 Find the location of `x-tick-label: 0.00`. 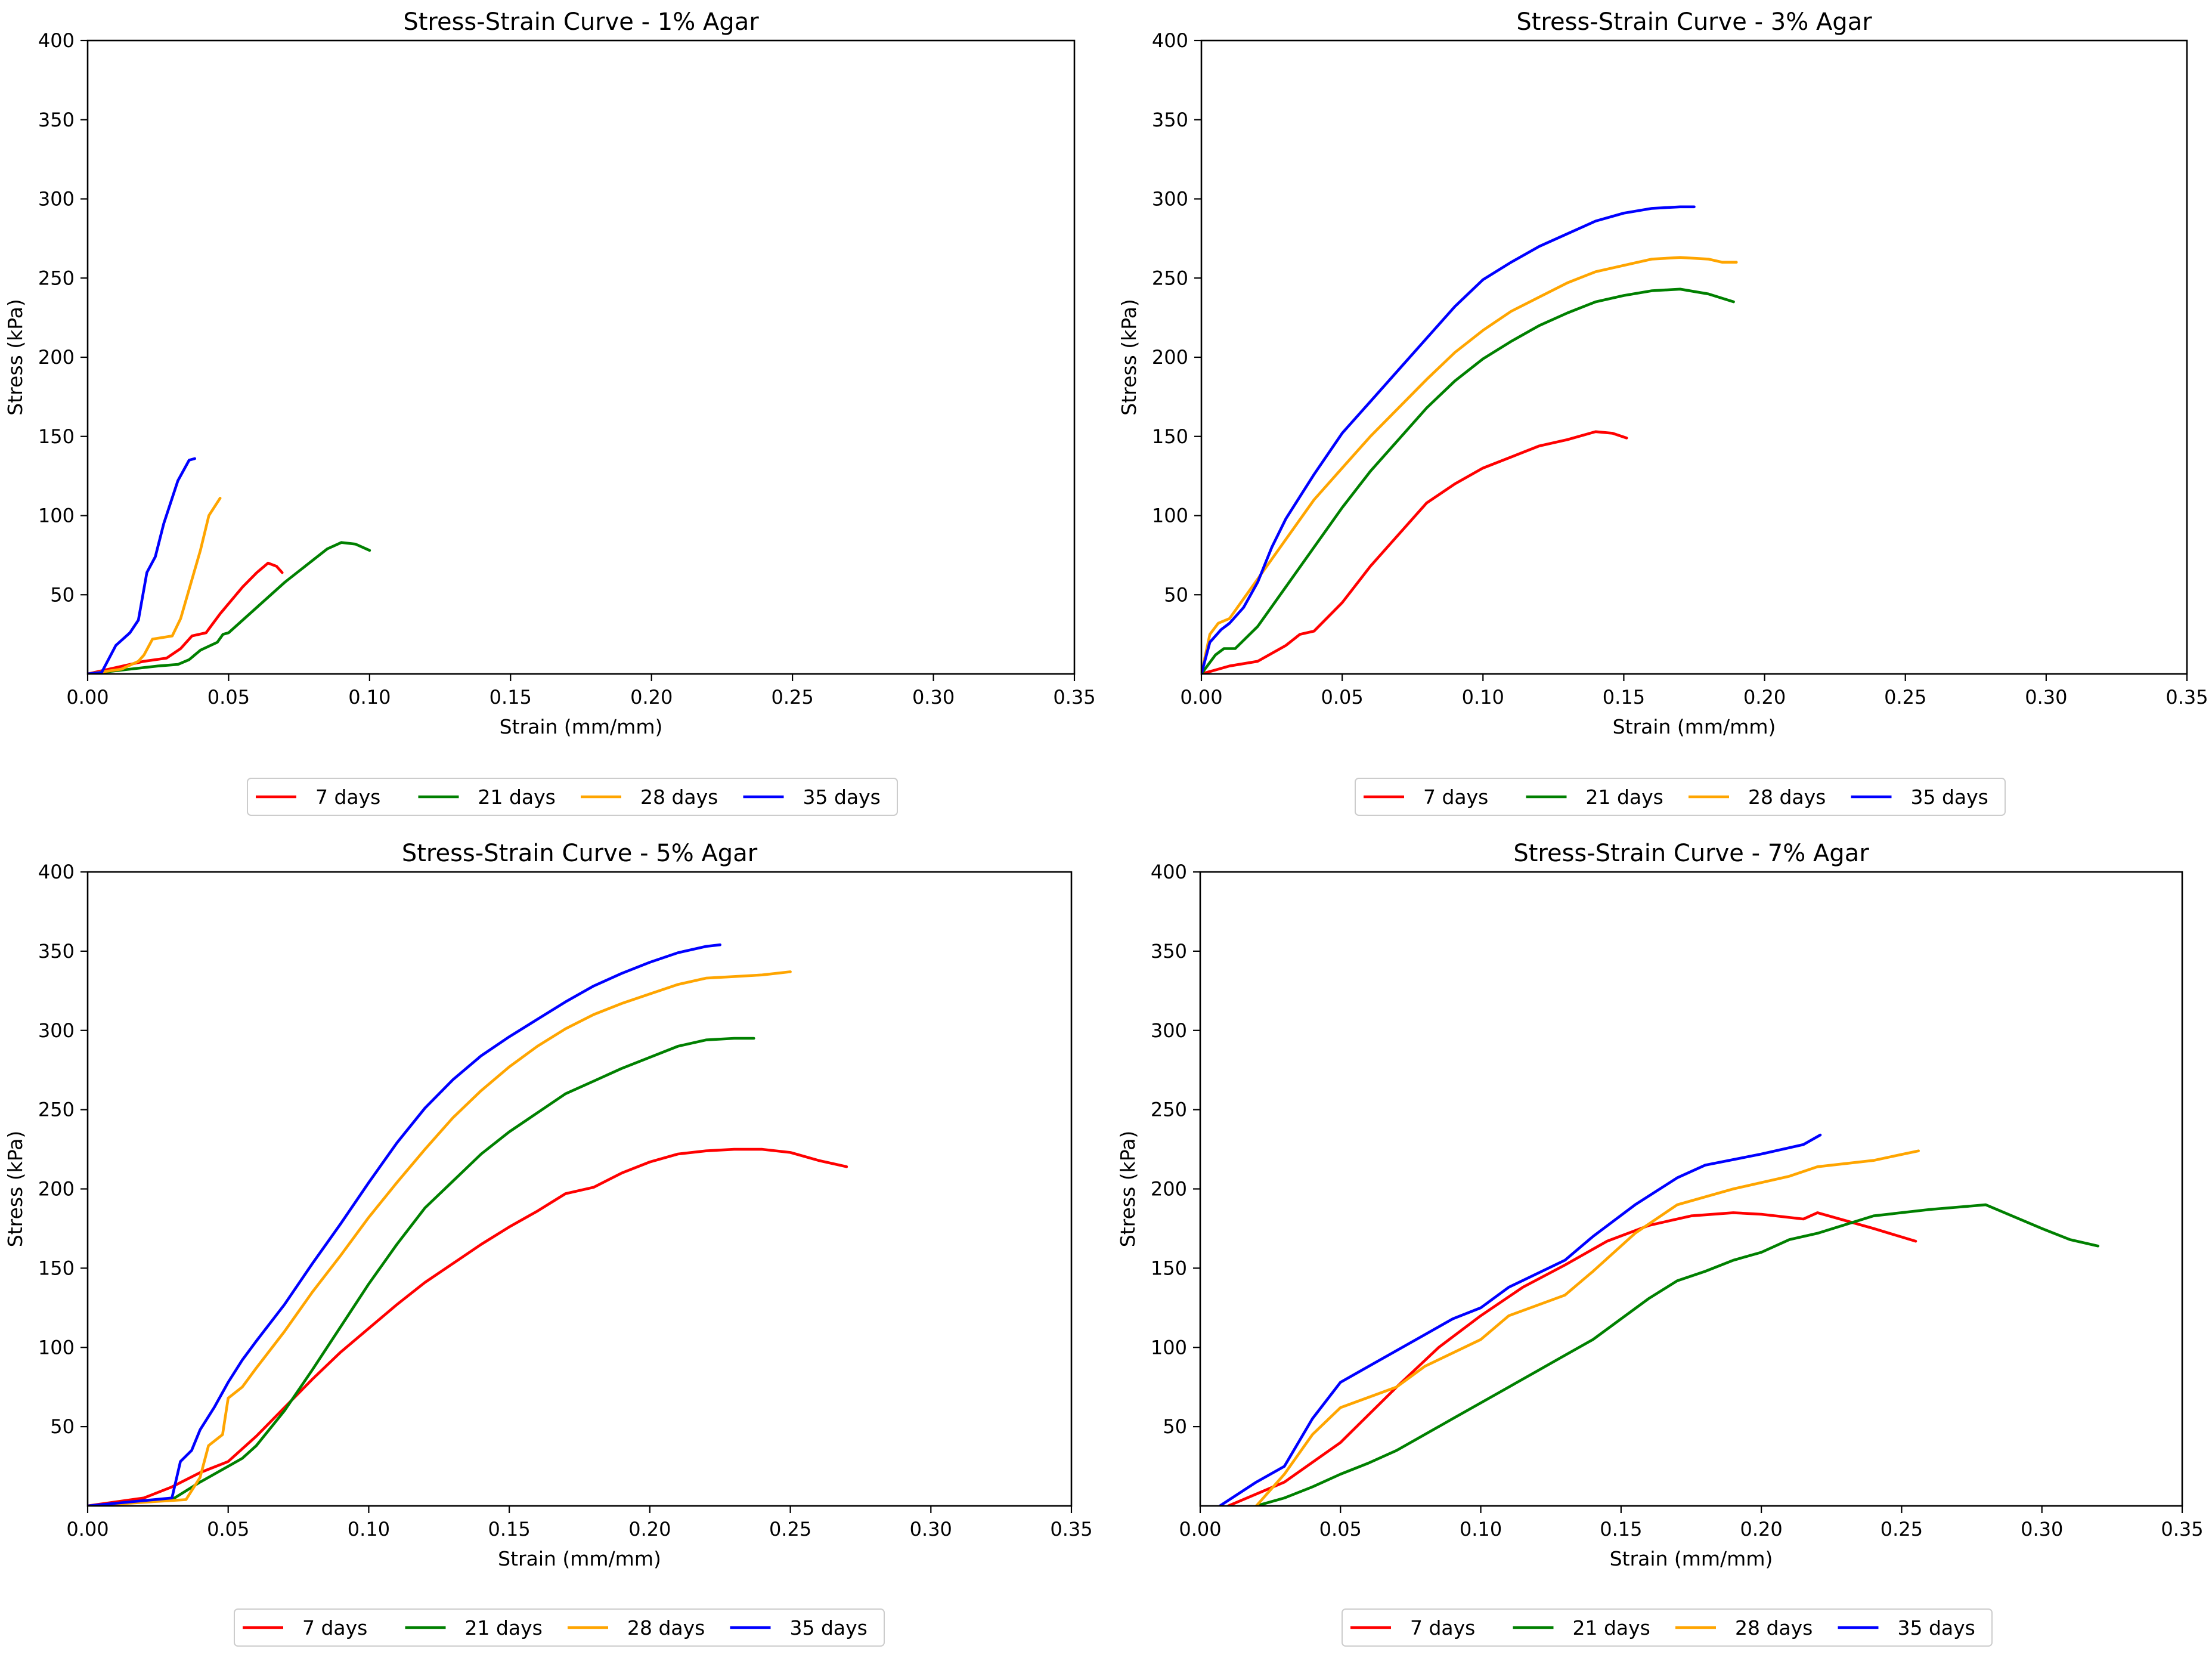

x-tick-label: 0.00 is located at coordinates (87, 697).